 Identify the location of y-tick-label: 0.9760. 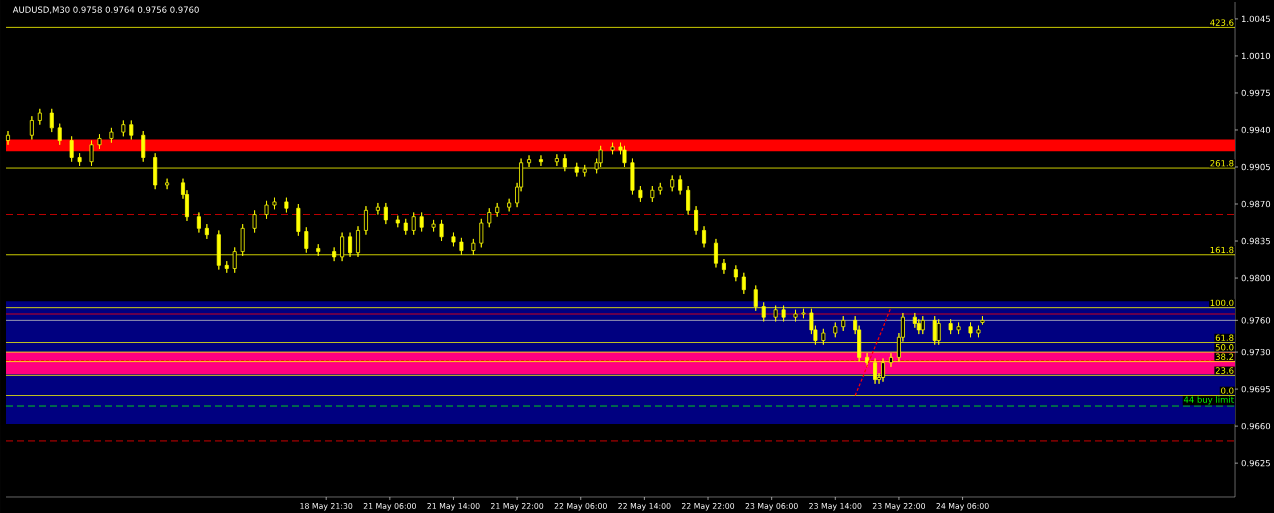
(1256, 320).